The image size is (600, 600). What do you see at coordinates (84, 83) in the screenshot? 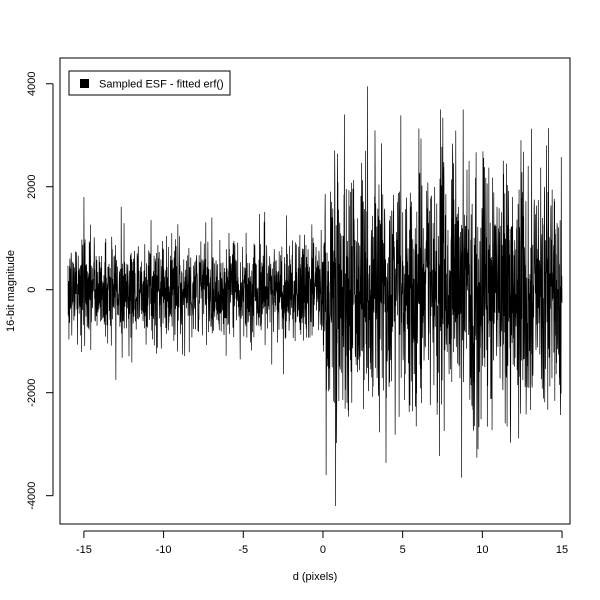
I see `legend-swatch` at bounding box center [84, 83].